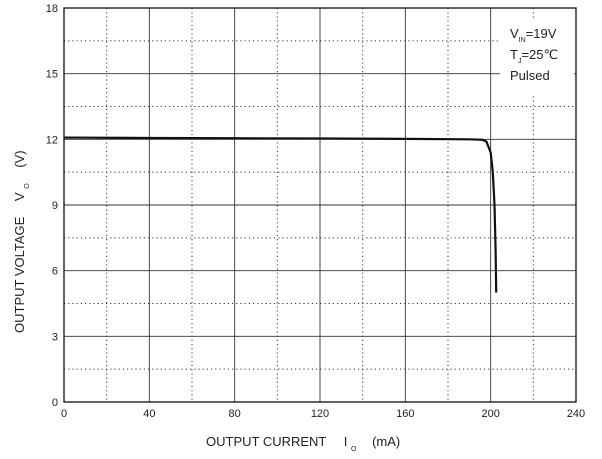  What do you see at coordinates (52, 140) in the screenshot?
I see `y-tick-label: 12` at bounding box center [52, 140].